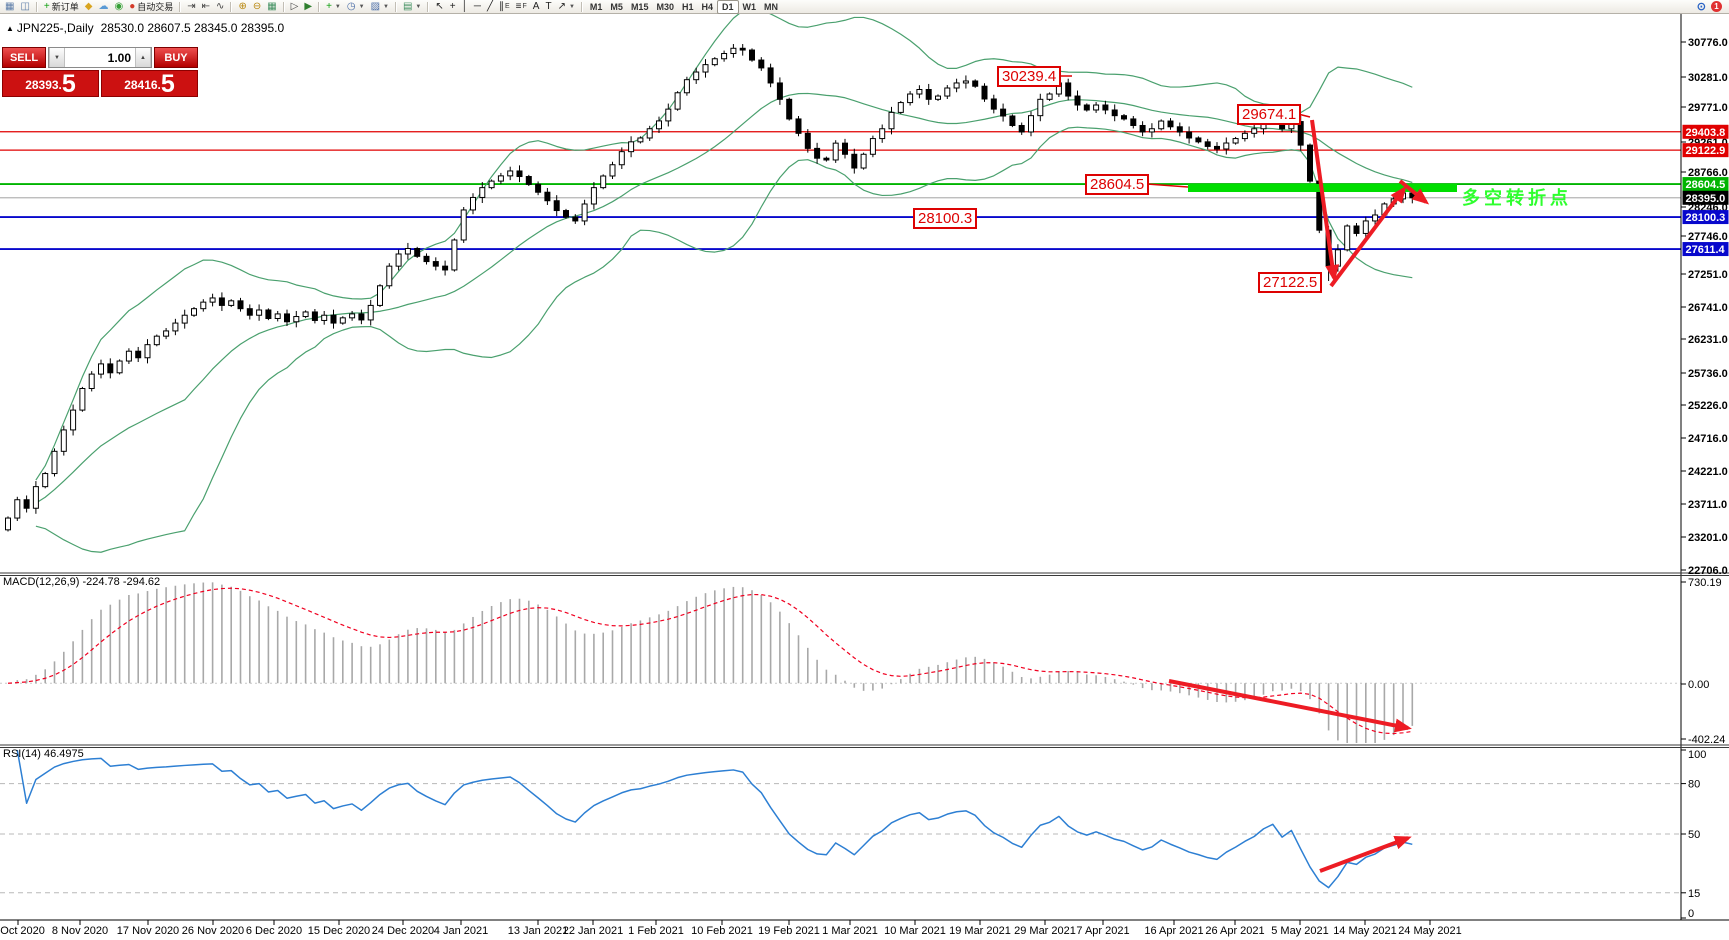 The height and width of the screenshot is (940, 1729). Describe the element at coordinates (119, 6) in the screenshot. I see `signals-icon: ◉` at that location.